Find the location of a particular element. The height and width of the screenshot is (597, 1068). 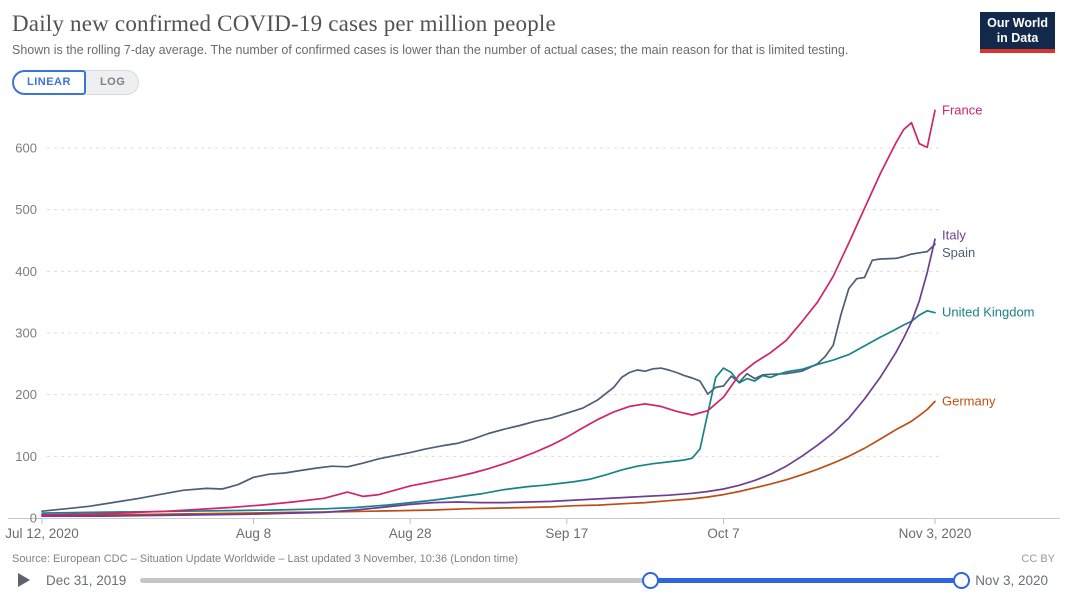

y-axis-label-500: 500 is located at coordinates (26, 209).